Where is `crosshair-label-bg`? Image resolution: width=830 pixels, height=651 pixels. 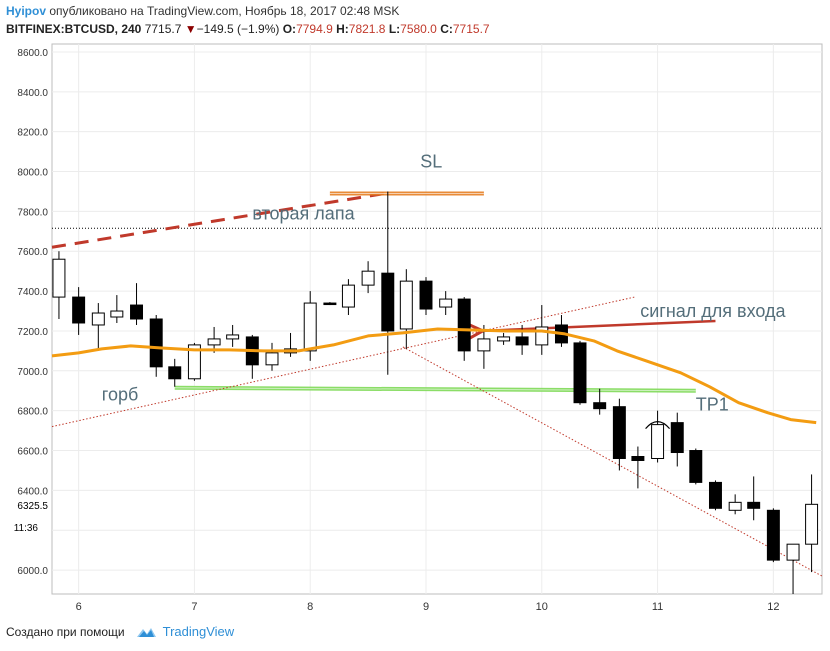
crosshair-label-bg is located at coordinates (26, 505).